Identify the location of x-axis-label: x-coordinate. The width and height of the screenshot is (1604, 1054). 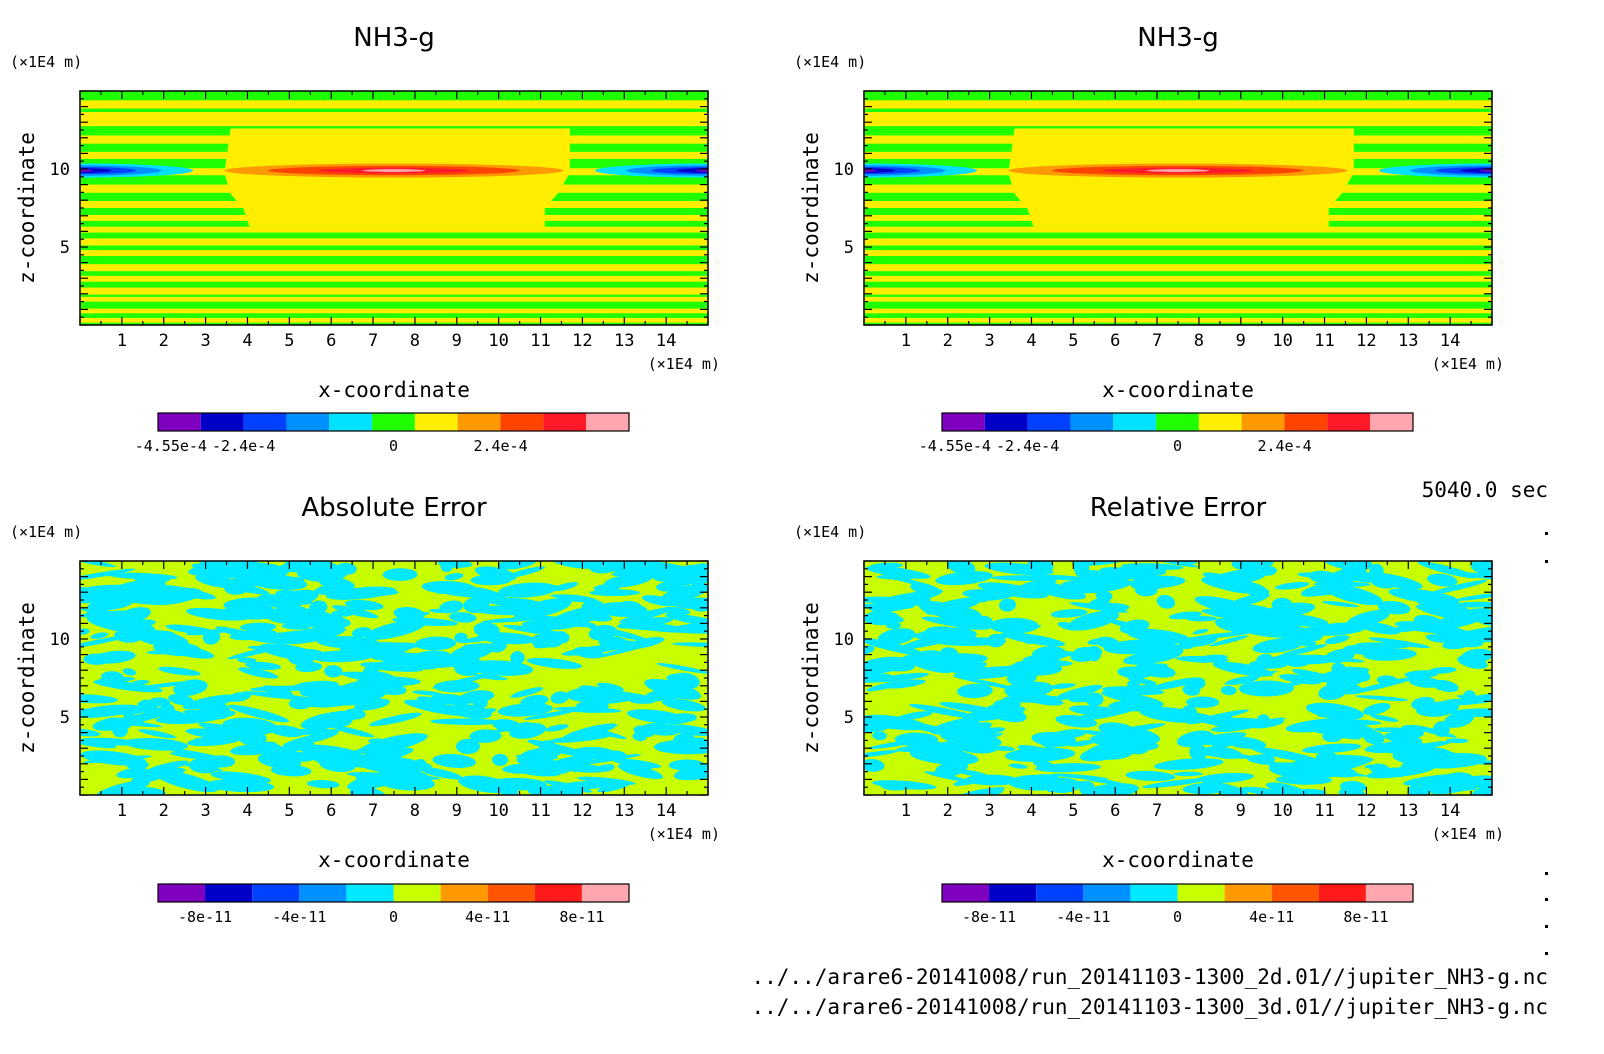
(1178, 860).